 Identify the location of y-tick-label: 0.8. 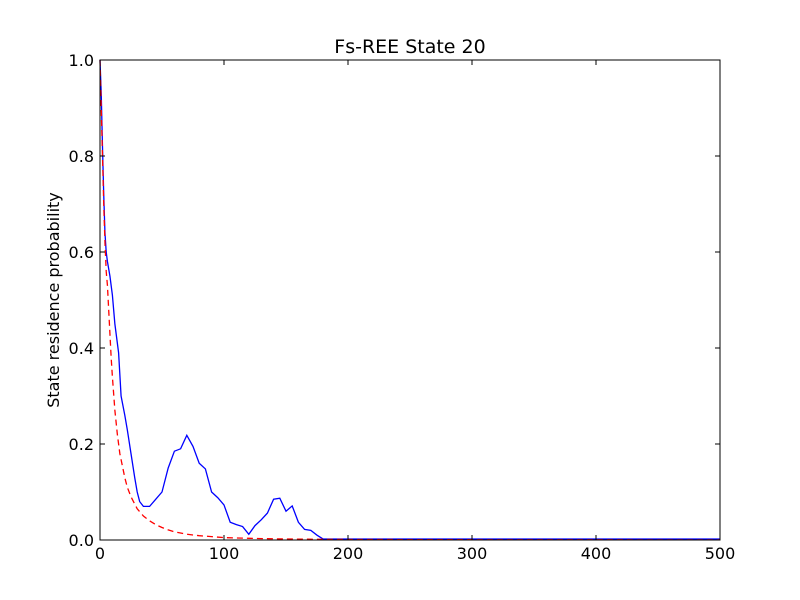
(81, 156).